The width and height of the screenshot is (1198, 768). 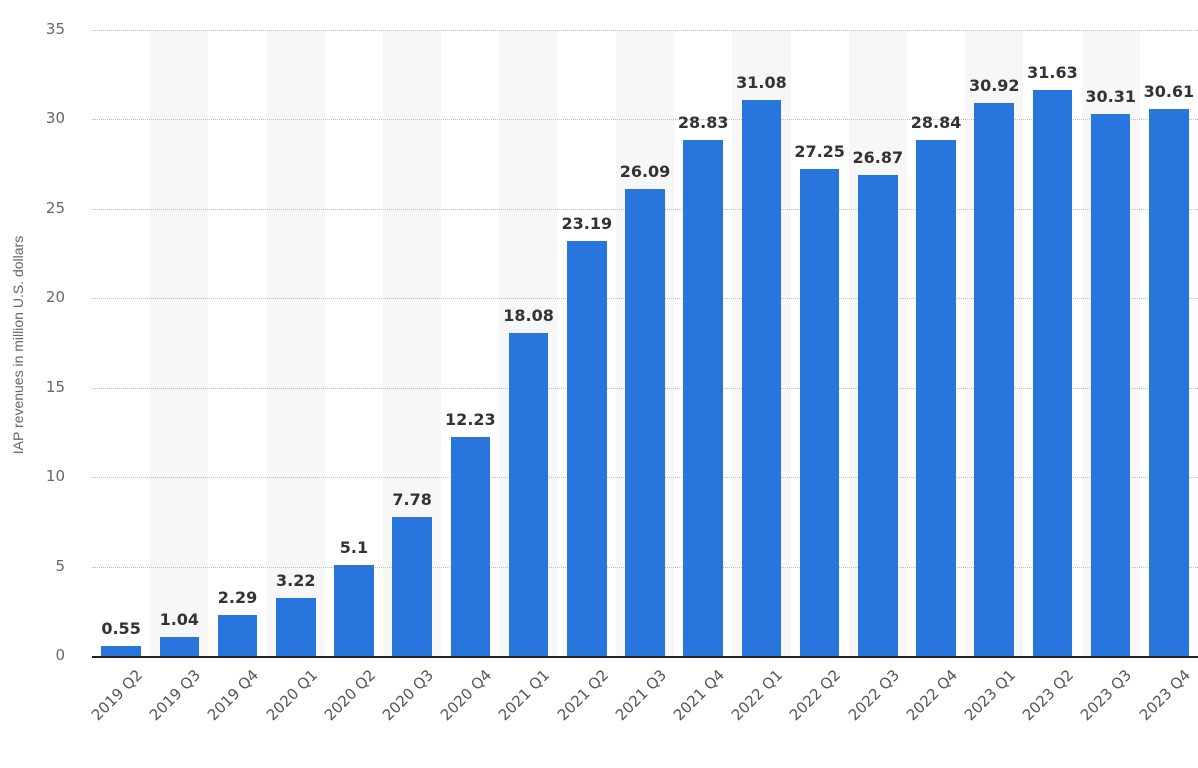 What do you see at coordinates (819, 151) in the screenshot?
I see `bar-value-label: 27.25` at bounding box center [819, 151].